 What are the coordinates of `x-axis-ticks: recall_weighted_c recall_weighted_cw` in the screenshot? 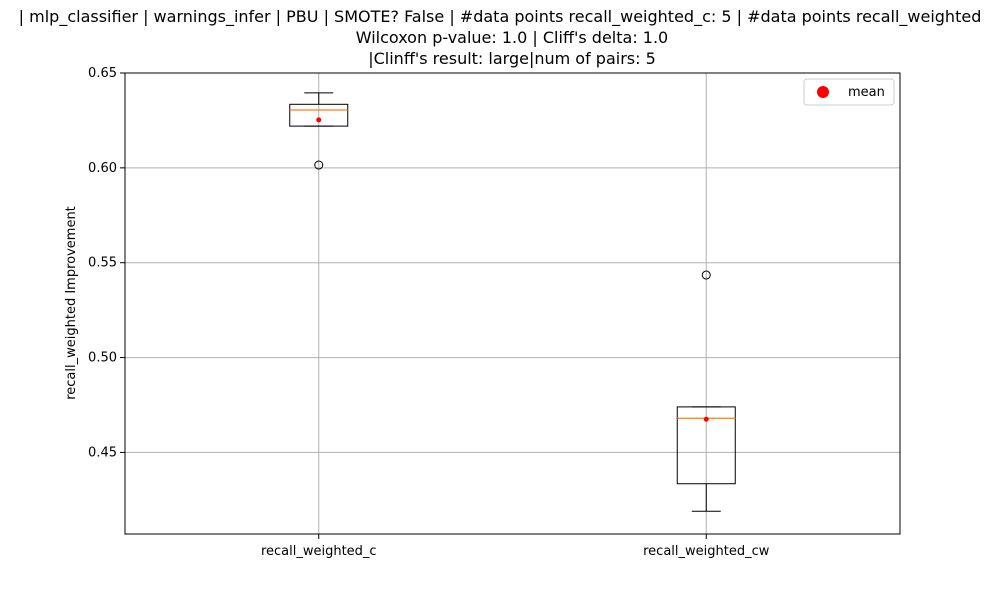 It's located at (515, 546).